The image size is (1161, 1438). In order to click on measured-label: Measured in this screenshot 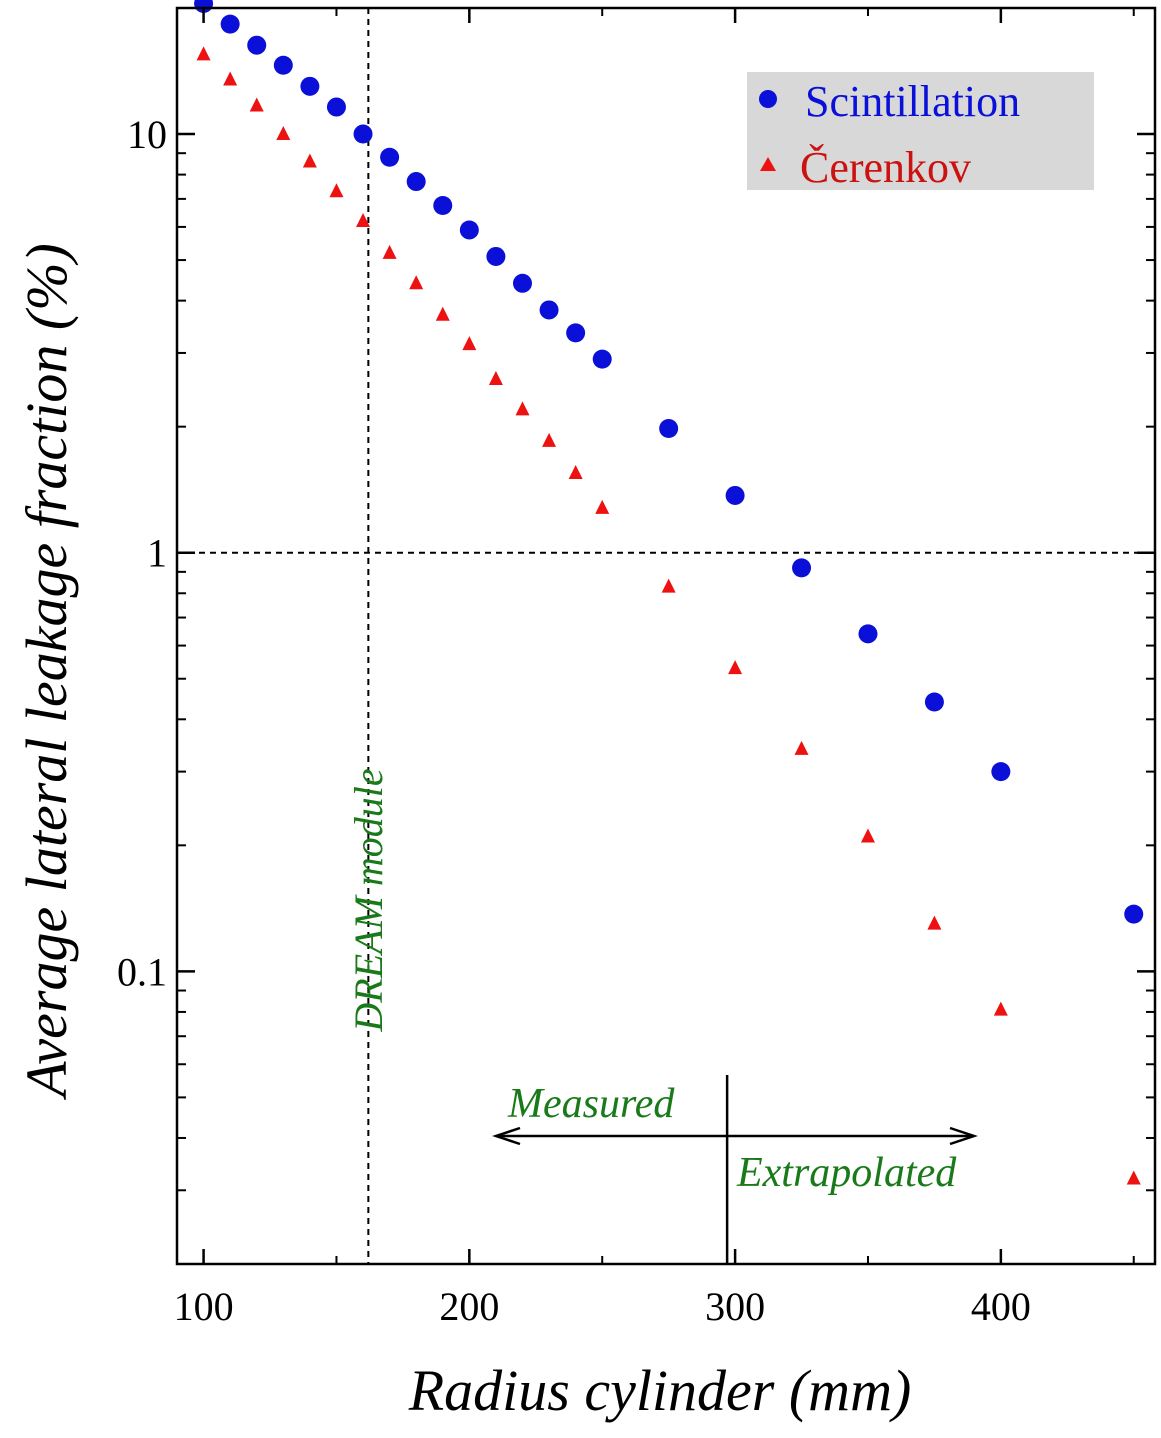, I will do `click(591, 1104)`.